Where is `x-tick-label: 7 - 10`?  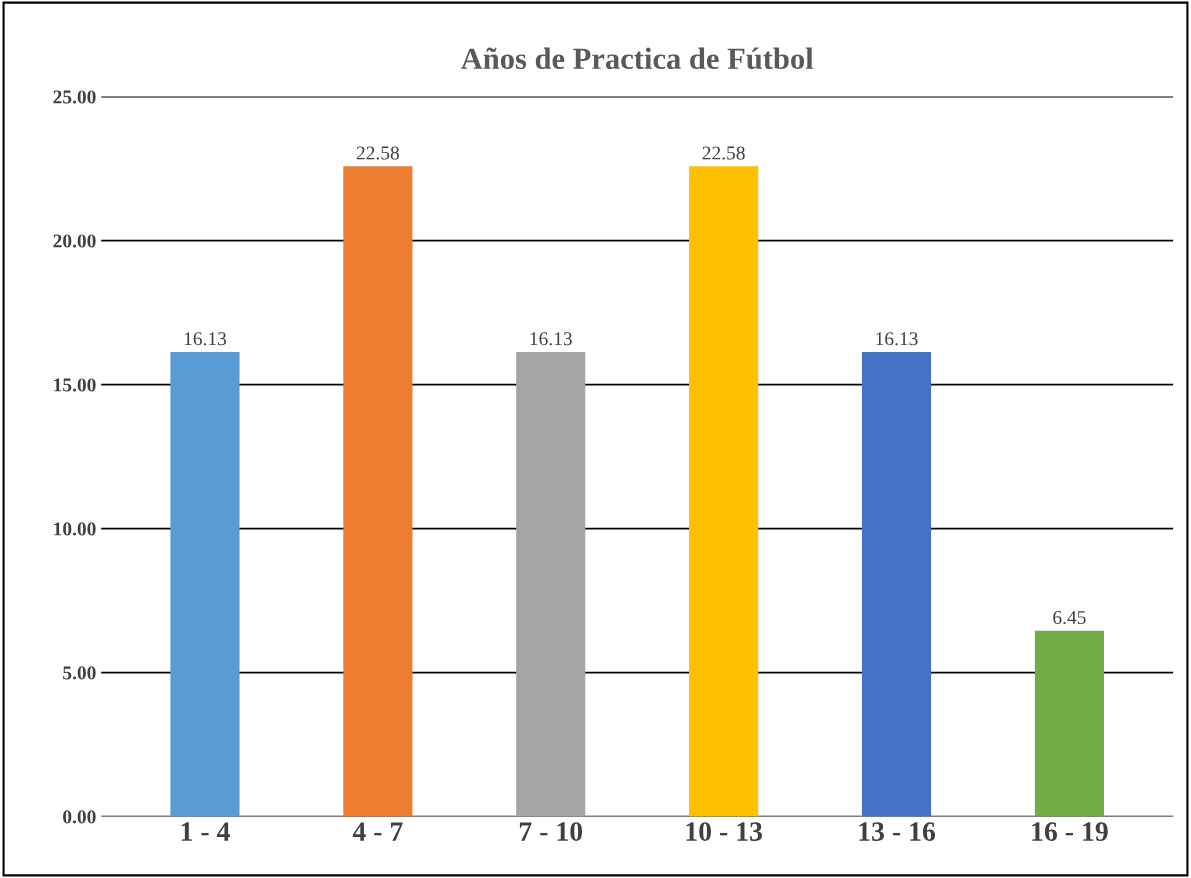 x-tick-label: 7 - 10 is located at coordinates (551, 831).